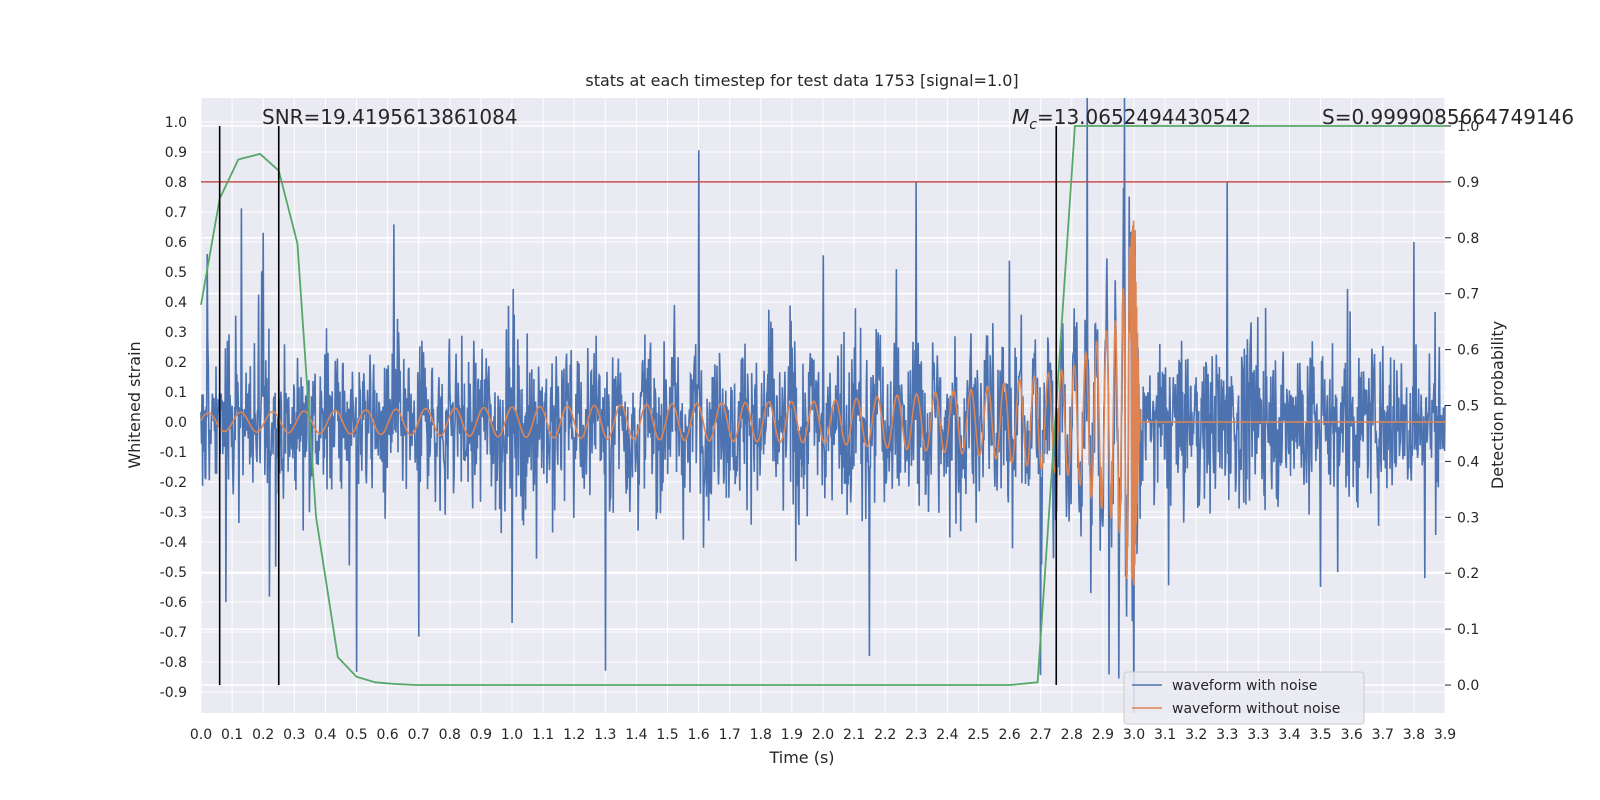  What do you see at coordinates (325, 735) in the screenshot?
I see `x-tick-label: 0.4` at bounding box center [325, 735].